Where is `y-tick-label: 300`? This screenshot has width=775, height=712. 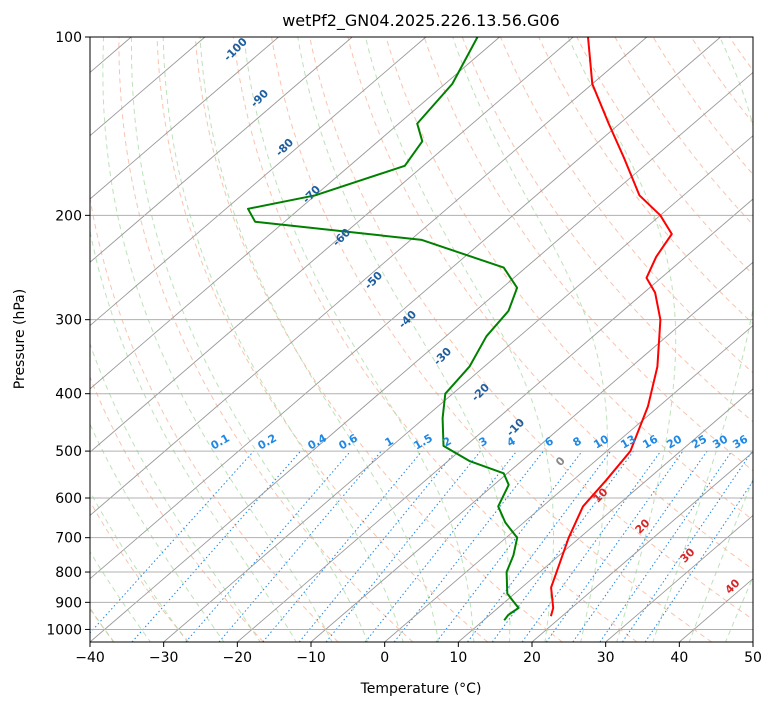 y-tick-label: 300 is located at coordinates (68, 321).